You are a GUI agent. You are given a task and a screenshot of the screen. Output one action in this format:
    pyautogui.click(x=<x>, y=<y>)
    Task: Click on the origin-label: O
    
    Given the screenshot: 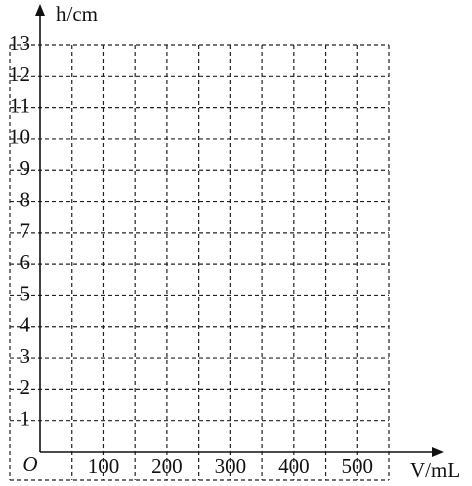 What is the action you would take?
    pyautogui.click(x=29, y=464)
    